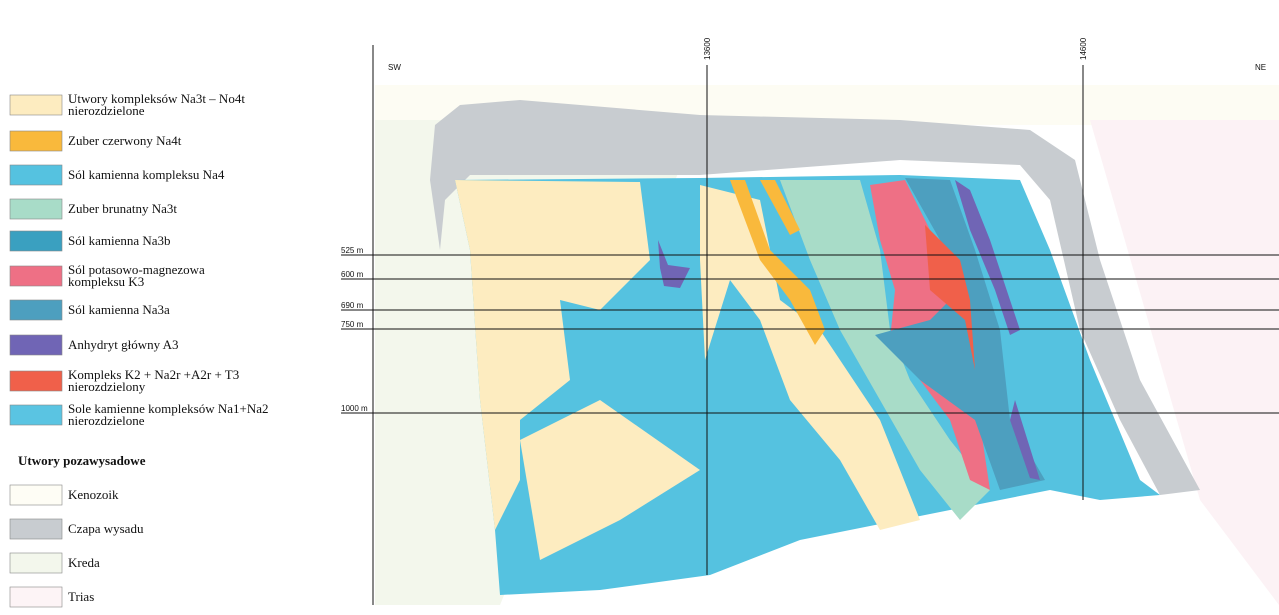 Image resolution: width=1279 pixels, height=615 pixels. I want to click on legend-label: Sól kamienna Na3a, so click(119, 309).